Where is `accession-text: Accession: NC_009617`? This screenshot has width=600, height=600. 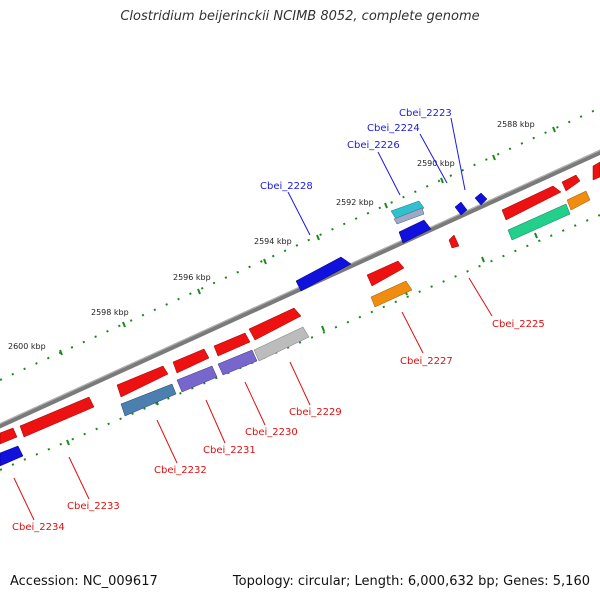 accession-text: Accession: NC_009617 is located at coordinates (84, 581).